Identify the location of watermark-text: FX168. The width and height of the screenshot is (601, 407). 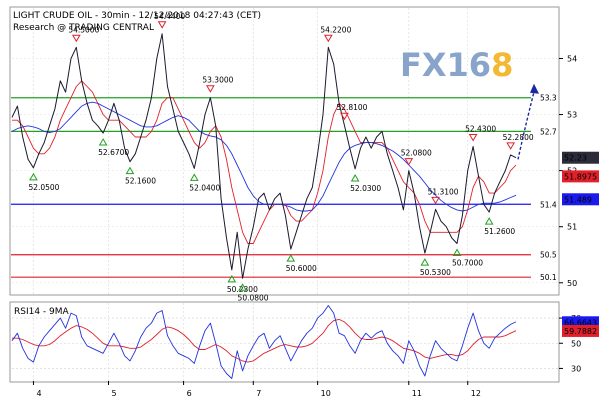
(456, 65).